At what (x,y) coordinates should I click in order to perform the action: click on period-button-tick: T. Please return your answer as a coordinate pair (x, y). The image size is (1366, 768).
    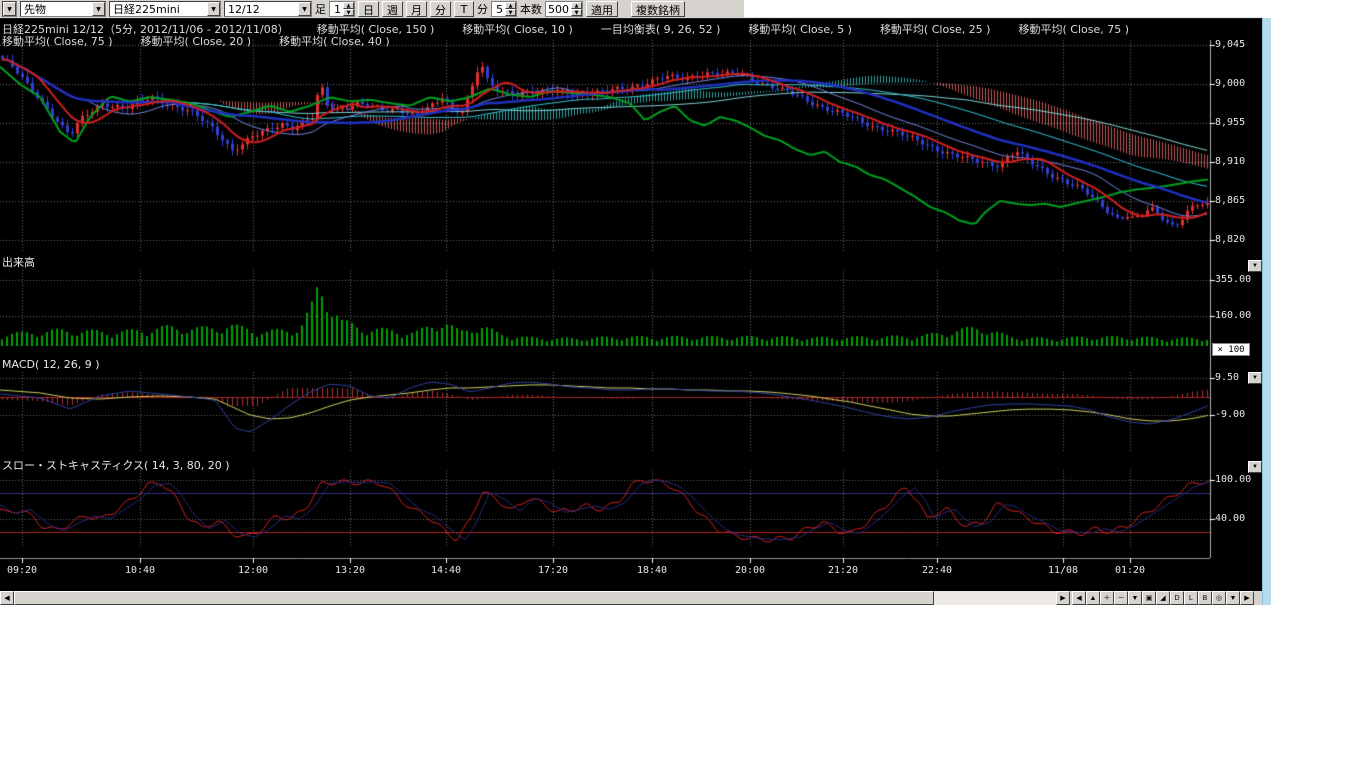
    Looking at the image, I should click on (464, 9).